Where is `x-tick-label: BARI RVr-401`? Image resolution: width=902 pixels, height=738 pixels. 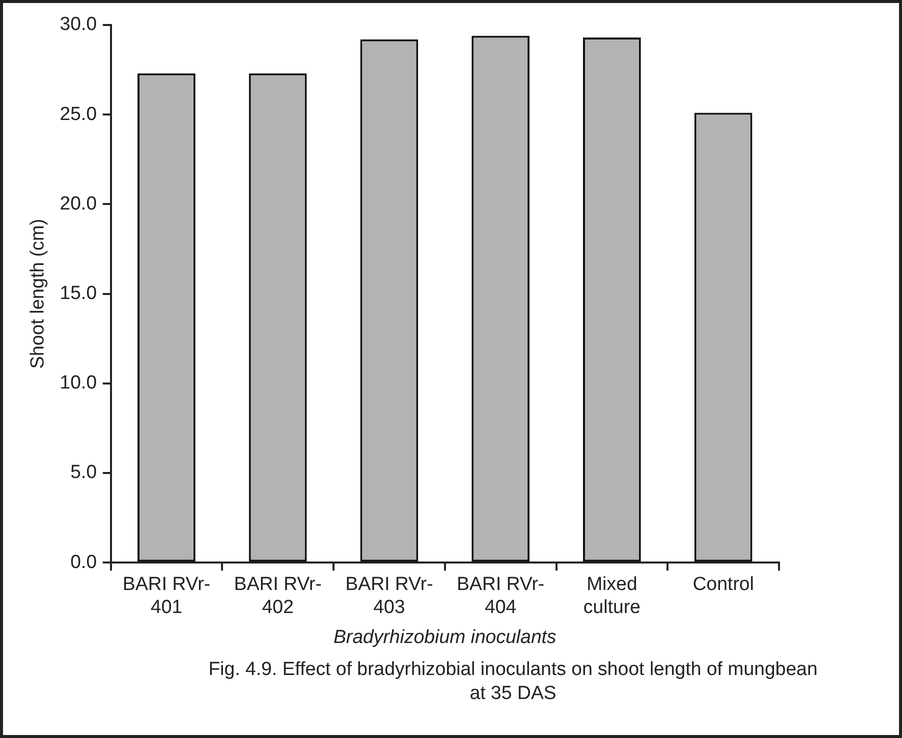 x-tick-label: BARI RVr-401 is located at coordinates (166, 596).